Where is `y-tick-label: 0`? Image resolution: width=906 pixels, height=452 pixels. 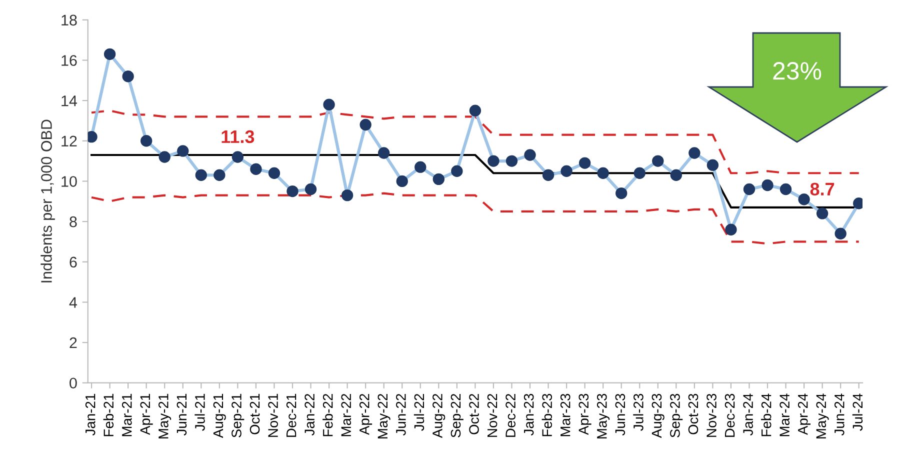 y-tick-label: 0 is located at coordinates (73, 383).